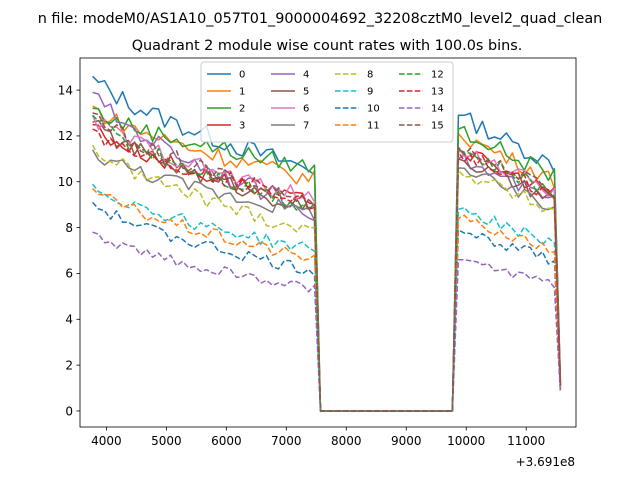  Describe the element at coordinates (437, 75) in the screenshot. I see `legend-label-12: 12` at that location.